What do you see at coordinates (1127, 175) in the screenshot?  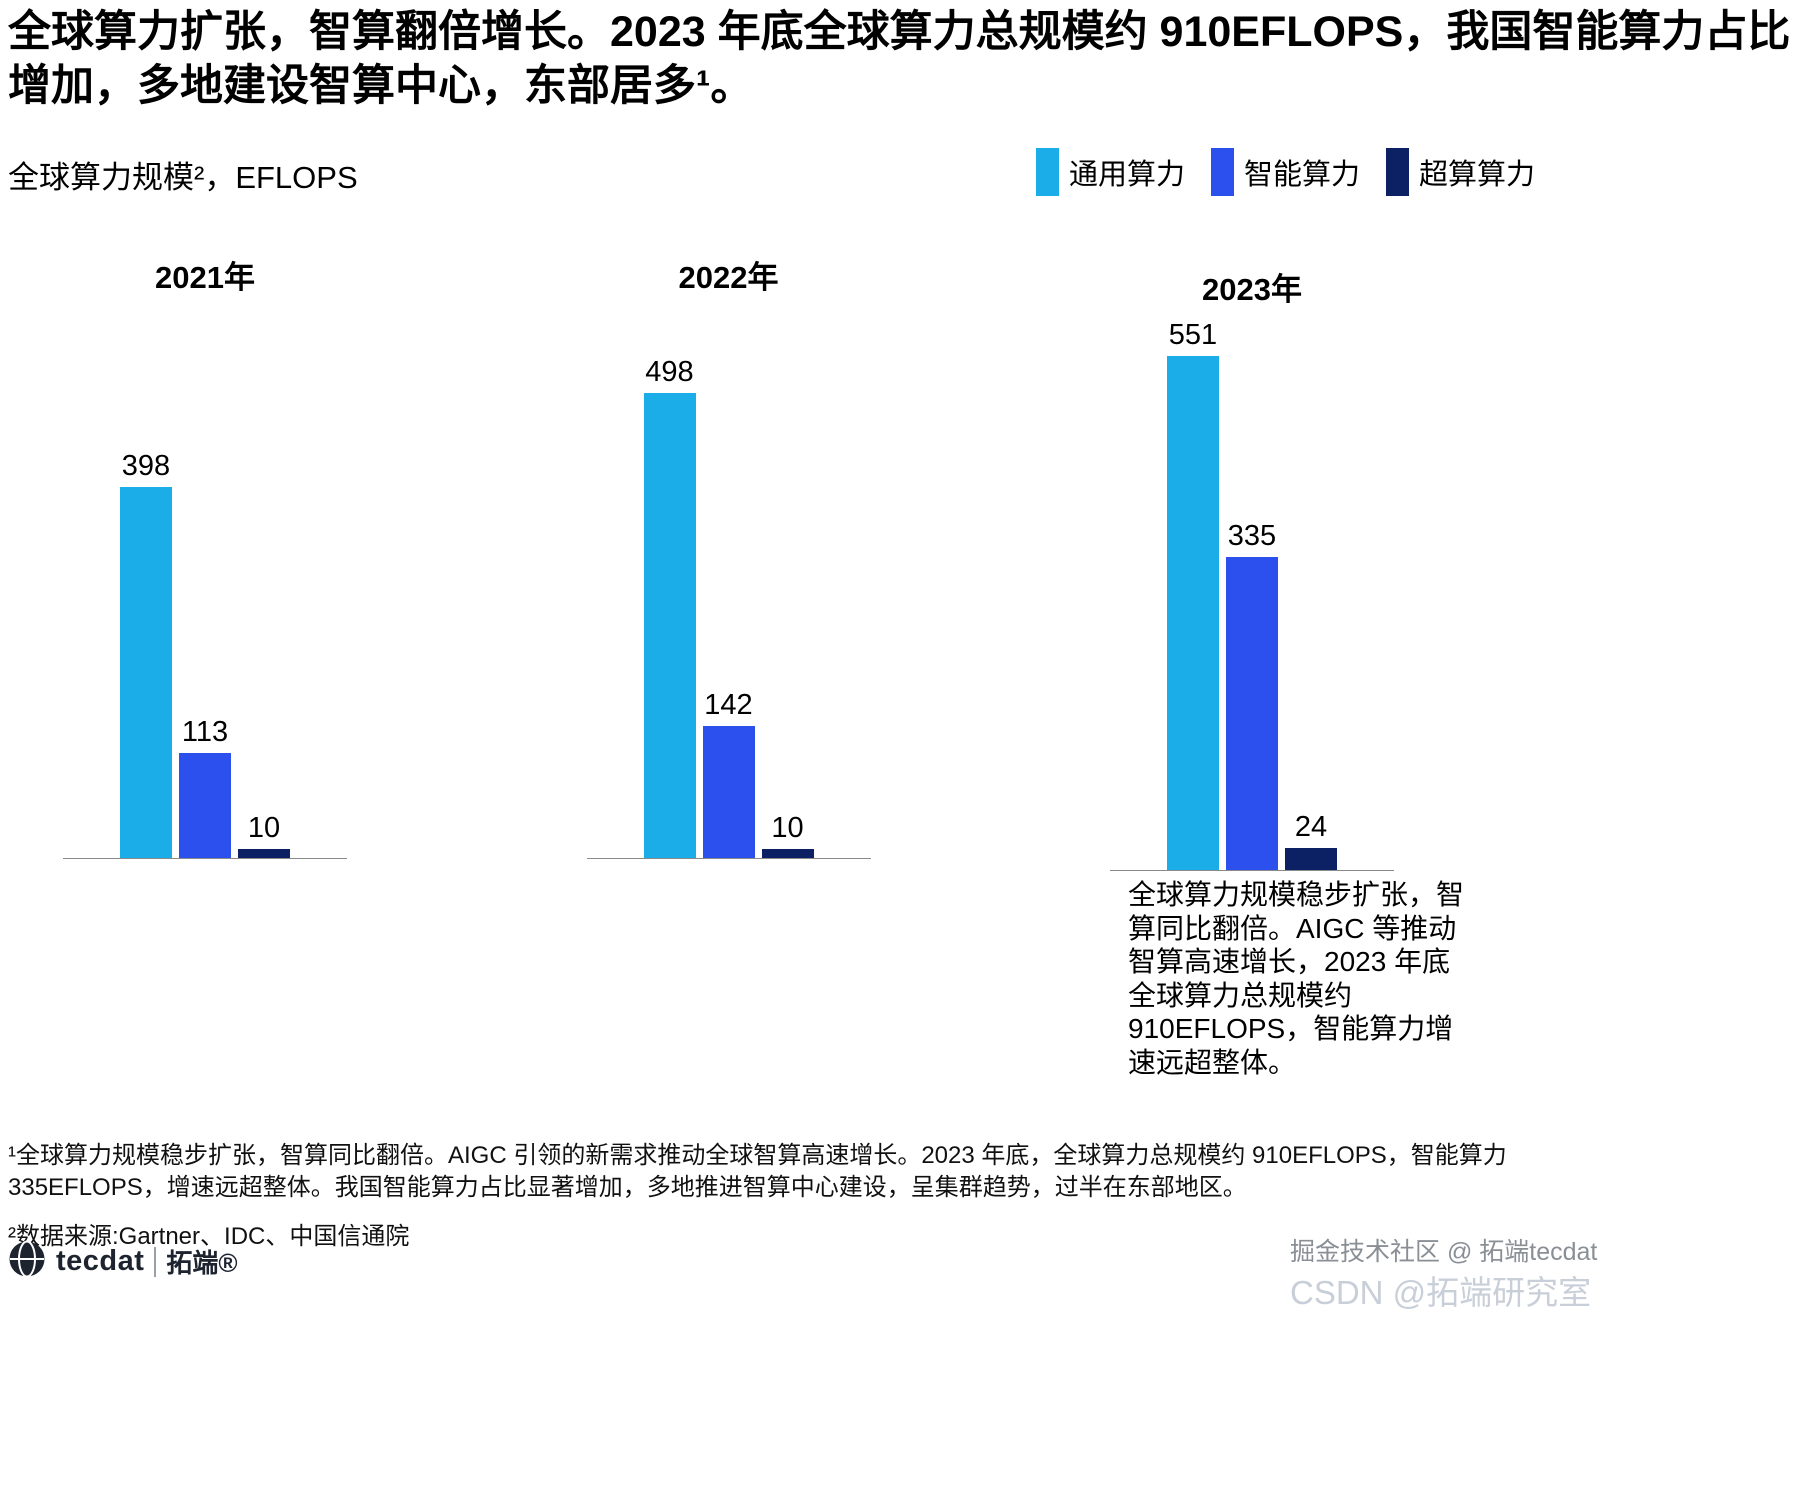 I see `legend-label: 通用算力` at bounding box center [1127, 175].